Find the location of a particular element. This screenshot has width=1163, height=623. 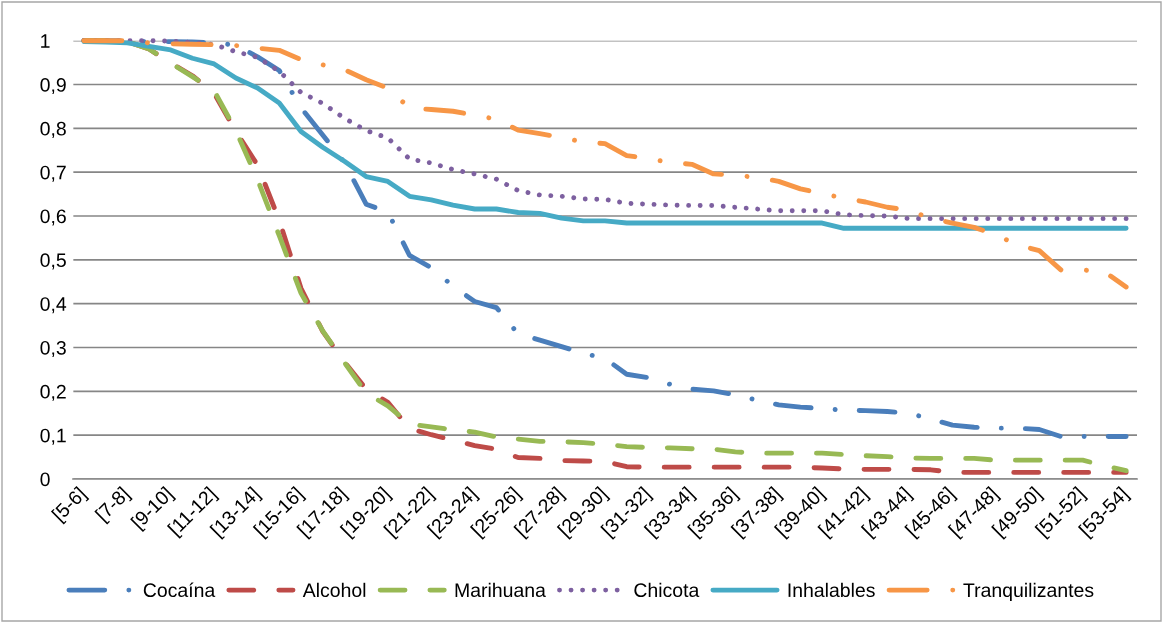

y-tick-label: 0,2 is located at coordinates (53, 392).